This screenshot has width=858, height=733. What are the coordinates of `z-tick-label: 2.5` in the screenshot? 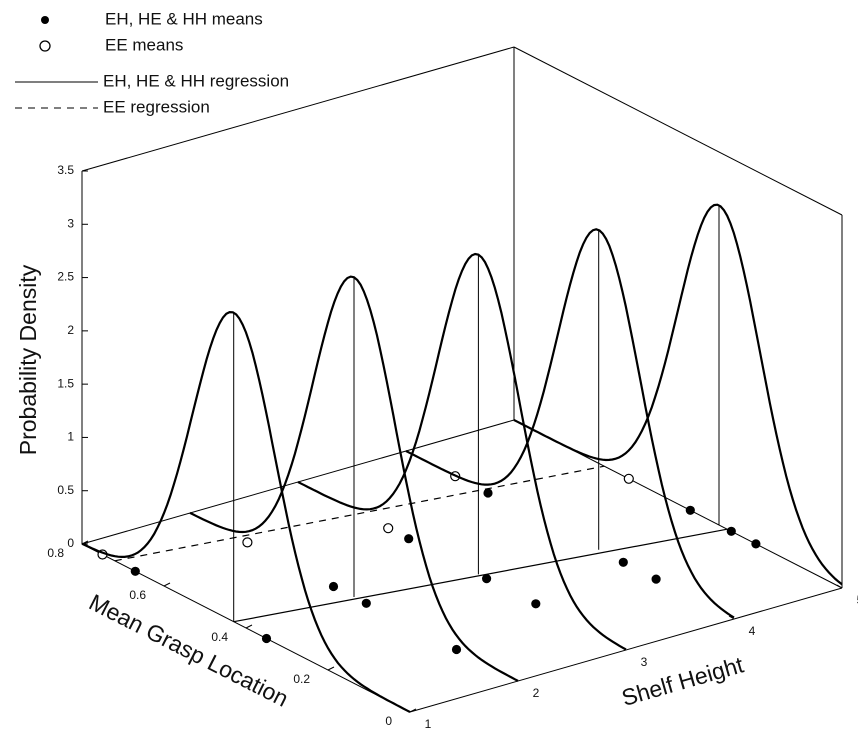 It's located at (65, 277).